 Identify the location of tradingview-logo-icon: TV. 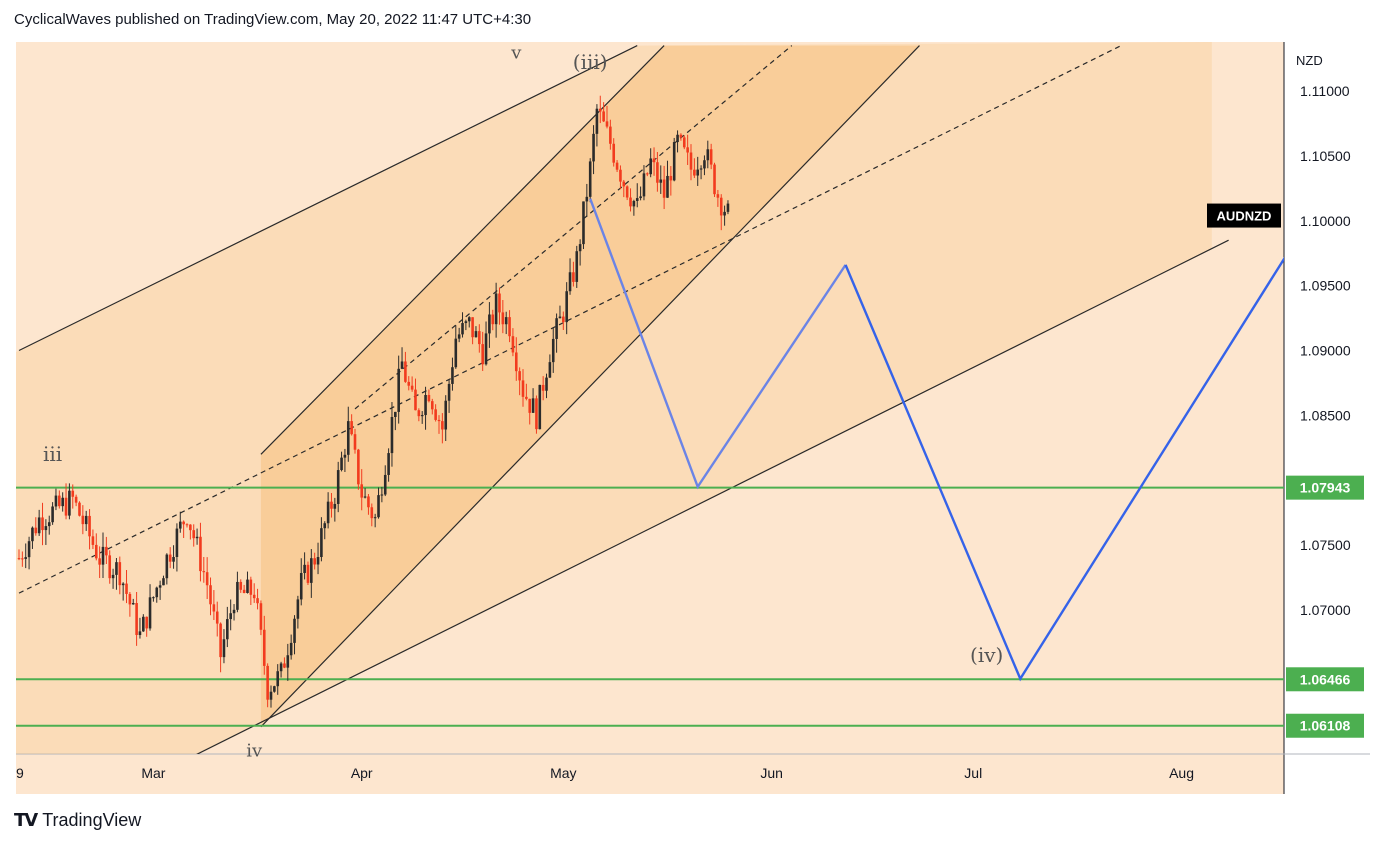
(26, 820).